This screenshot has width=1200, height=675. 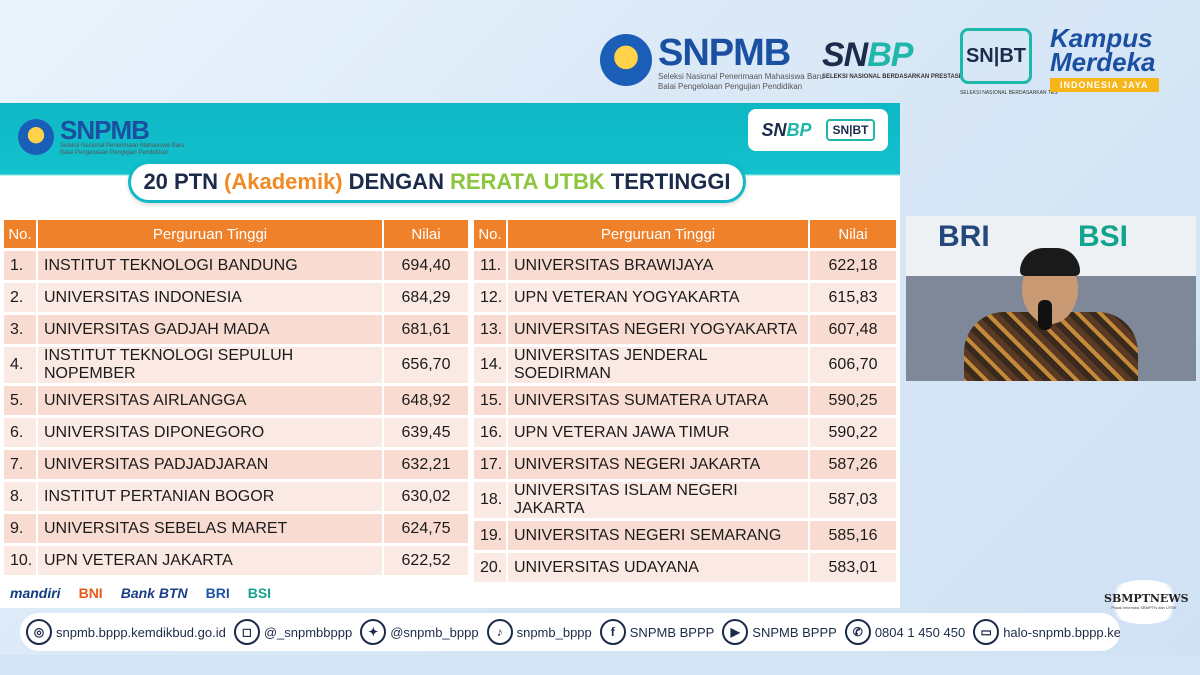 What do you see at coordinates (659, 265) in the screenshot?
I see `cell-name: UNIVERSITAS BRAWIJAYA` at bounding box center [659, 265].